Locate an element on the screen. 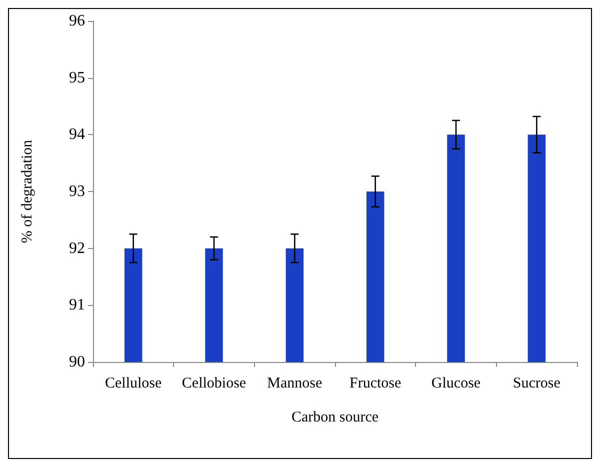 The image size is (602, 469). x-tick-label: Sucrose is located at coordinates (536, 384).